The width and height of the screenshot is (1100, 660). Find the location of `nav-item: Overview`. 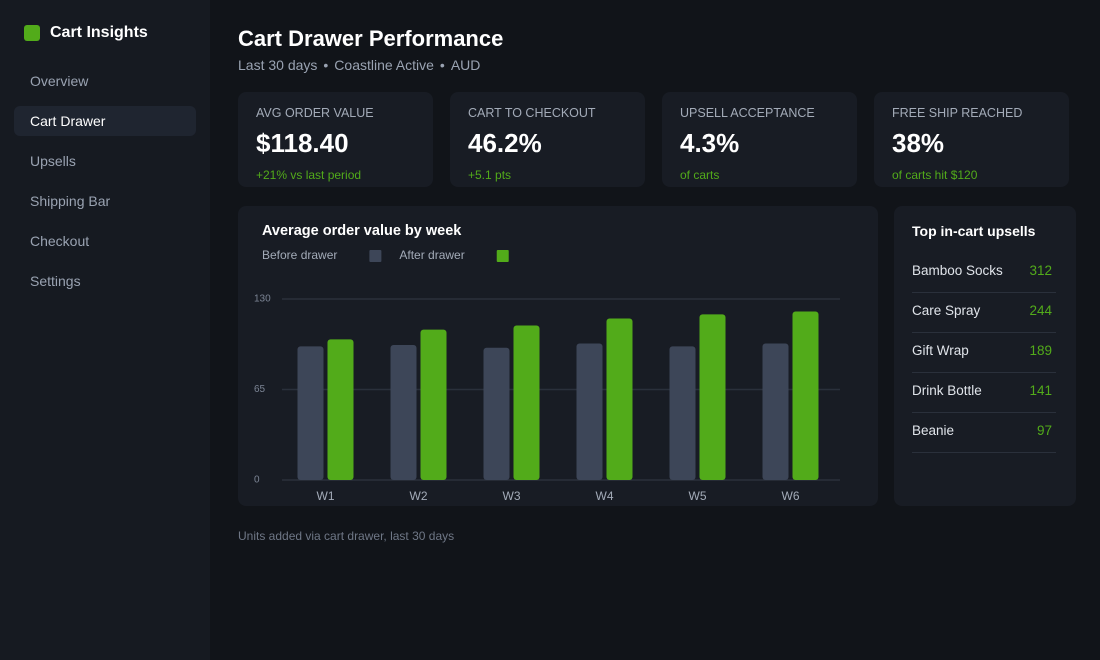

nav-item: Overview is located at coordinates (59, 81).